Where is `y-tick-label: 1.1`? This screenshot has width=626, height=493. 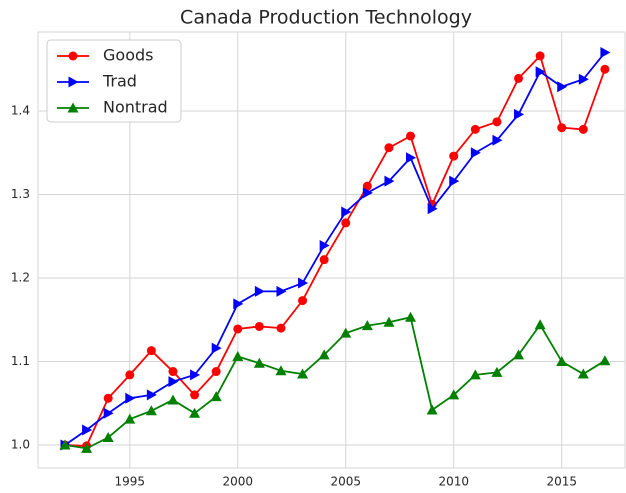 y-tick-label: 1.1 is located at coordinates (20, 361).